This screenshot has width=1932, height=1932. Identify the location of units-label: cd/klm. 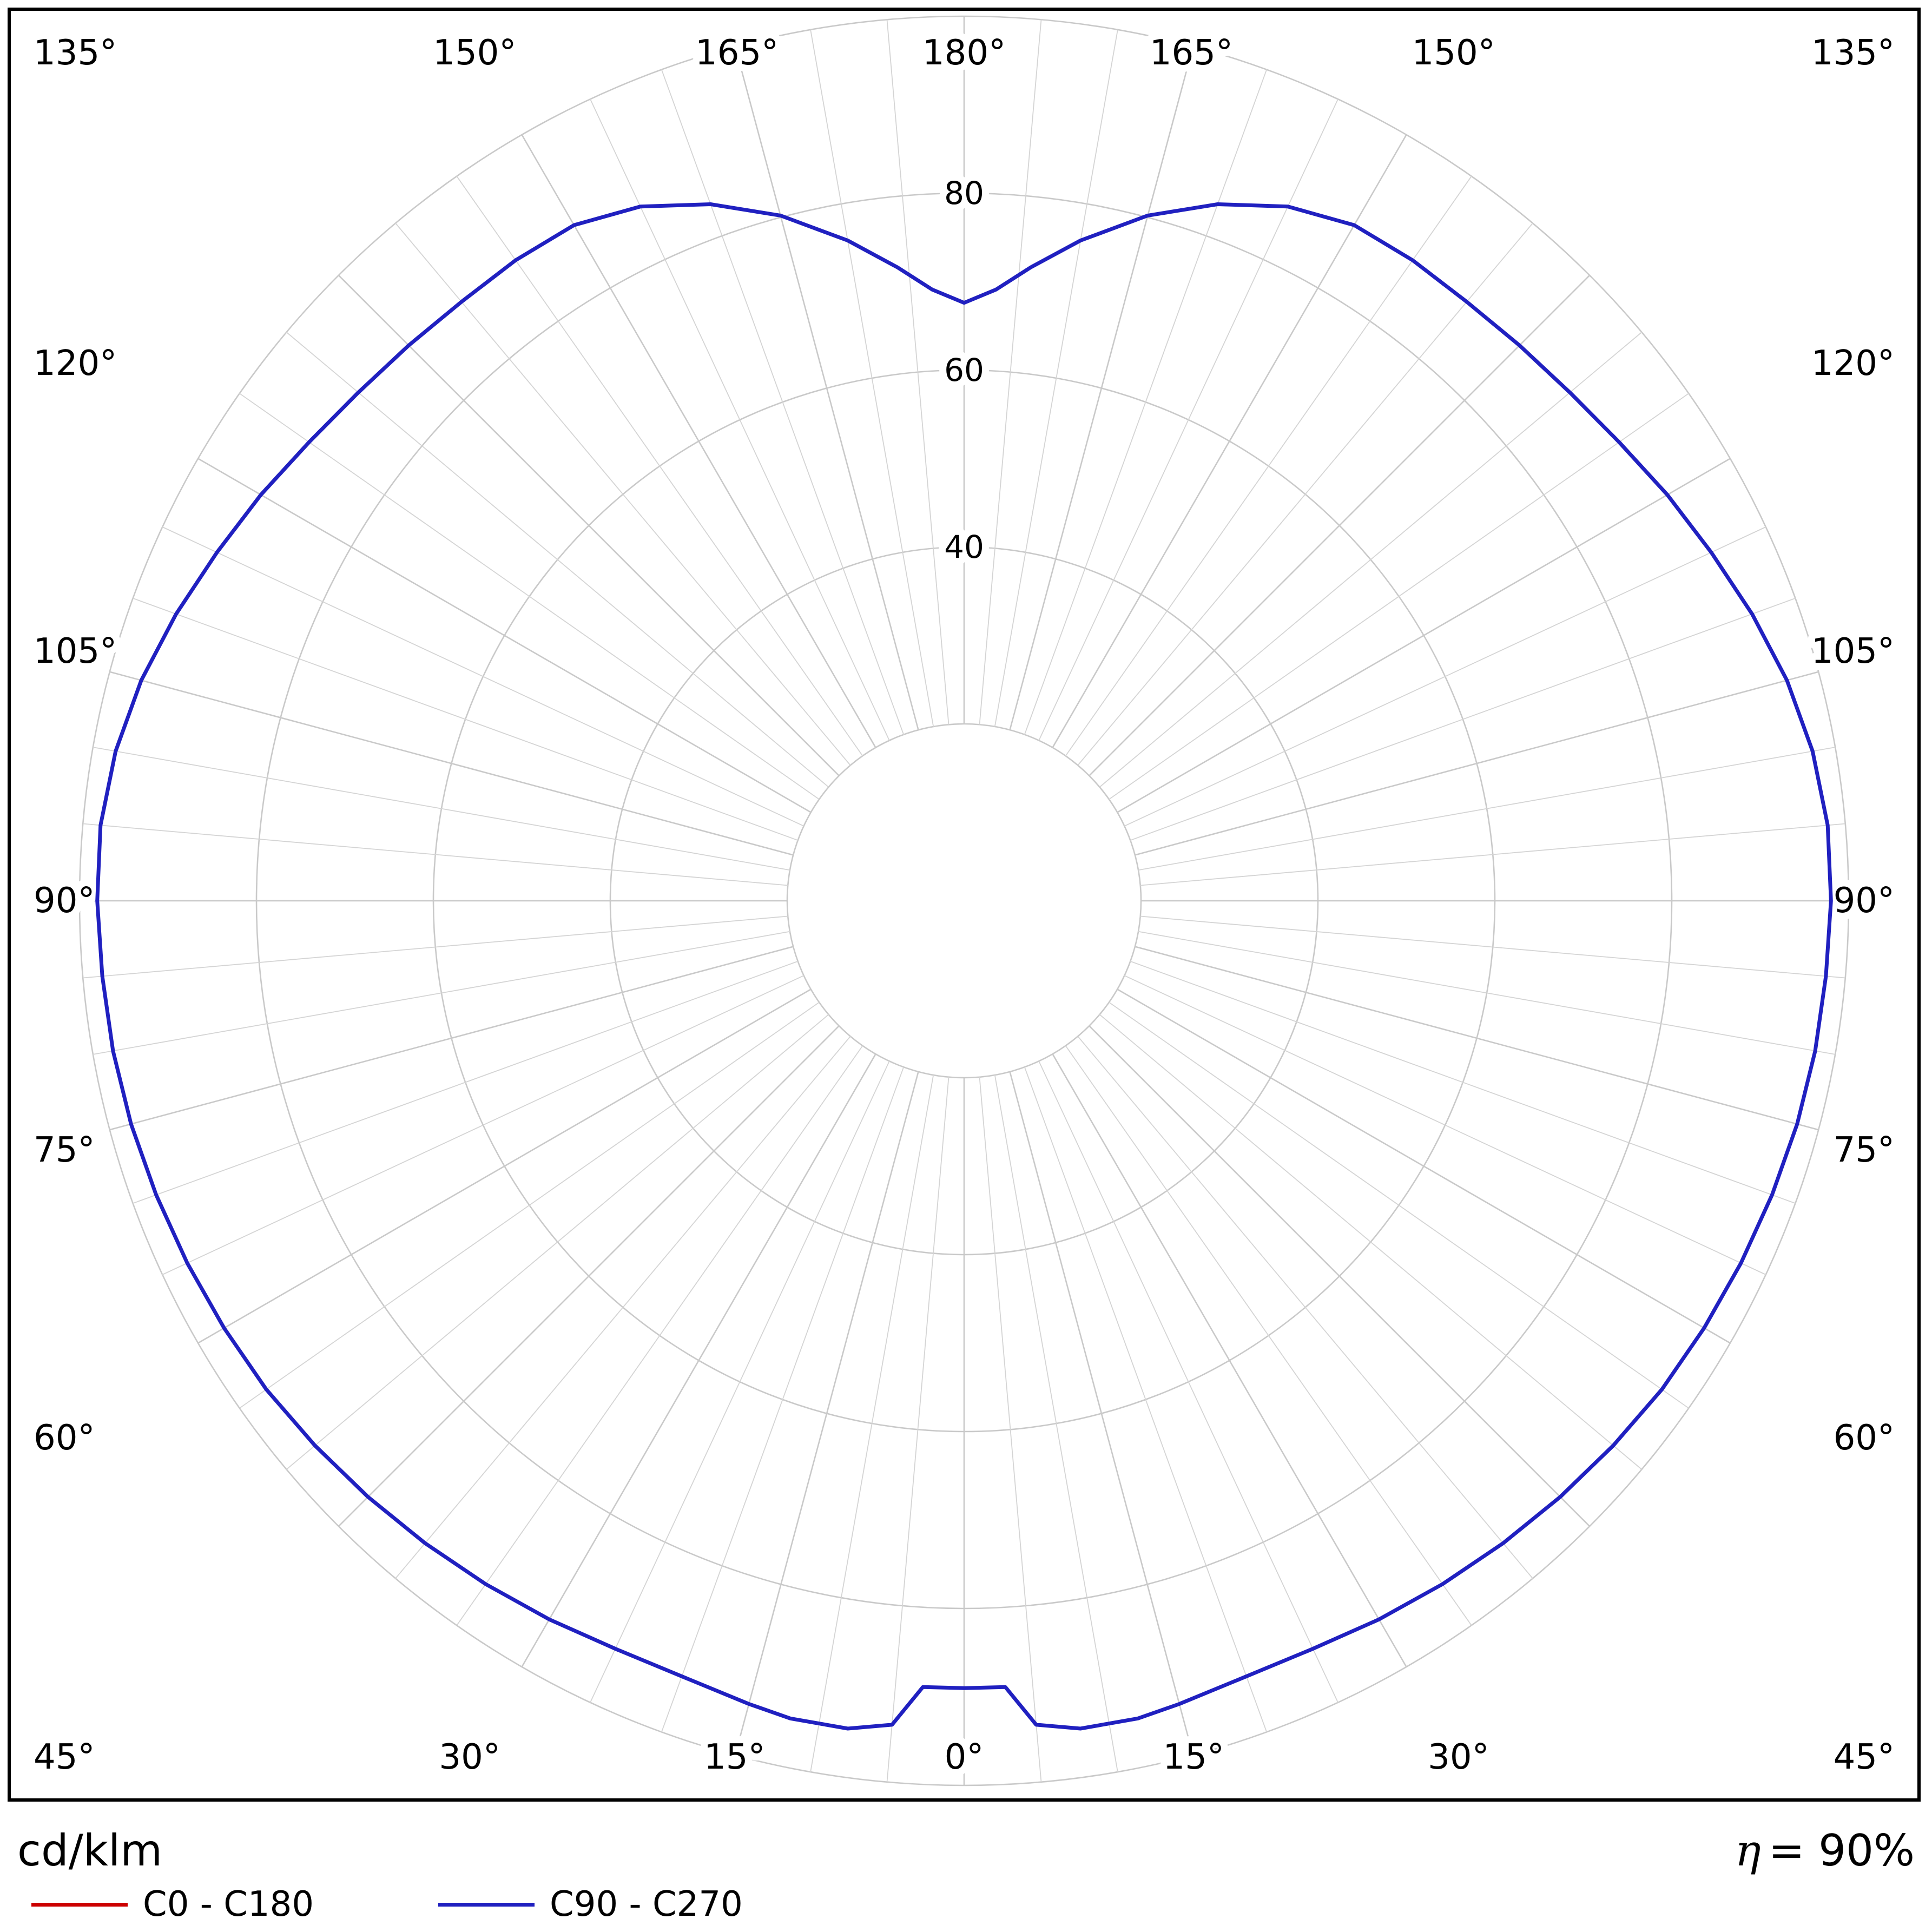
(90, 1850).